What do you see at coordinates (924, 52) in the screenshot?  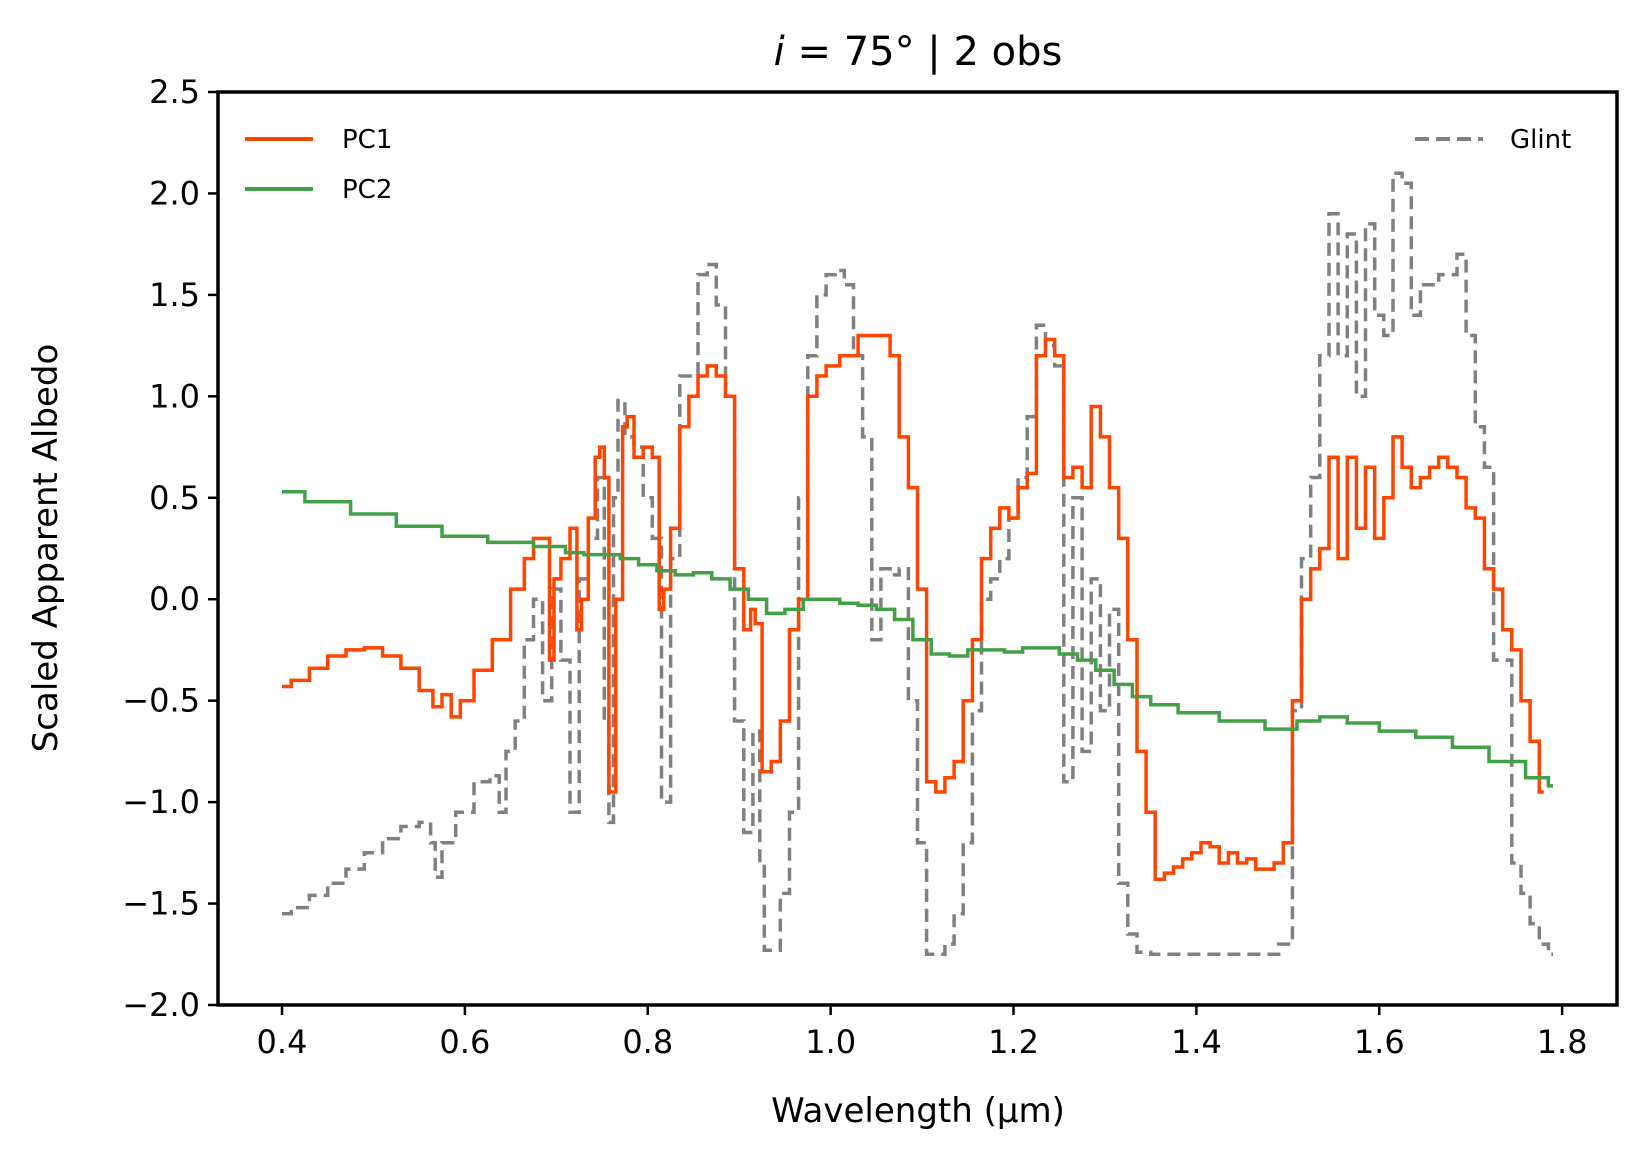 I see `chart-title-rest: = 75° | 2 obs` at bounding box center [924, 52].